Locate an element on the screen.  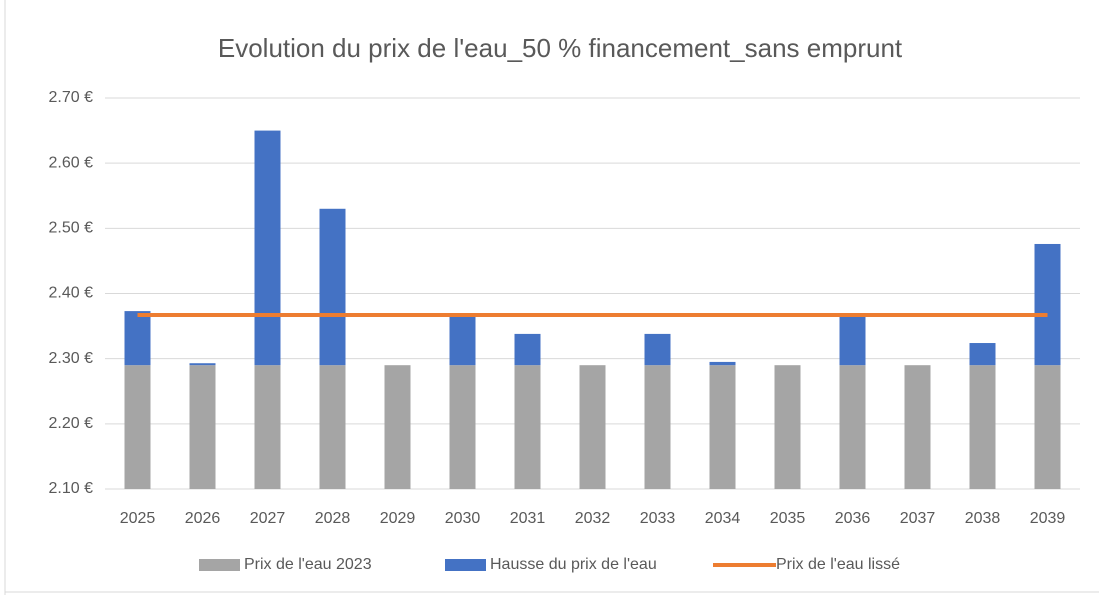
y-tick-label: 2.30 € is located at coordinates (71, 358).